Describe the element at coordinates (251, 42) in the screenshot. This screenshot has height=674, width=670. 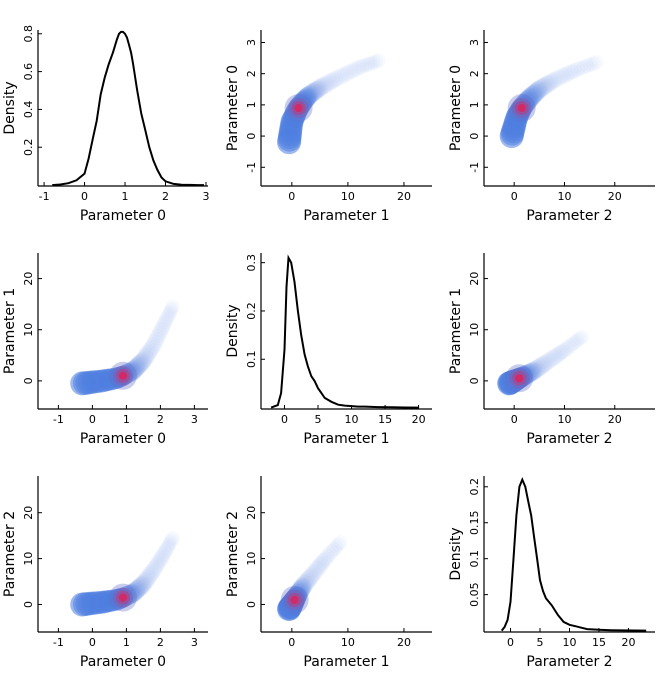
I see `y-tick-label: 3` at that location.